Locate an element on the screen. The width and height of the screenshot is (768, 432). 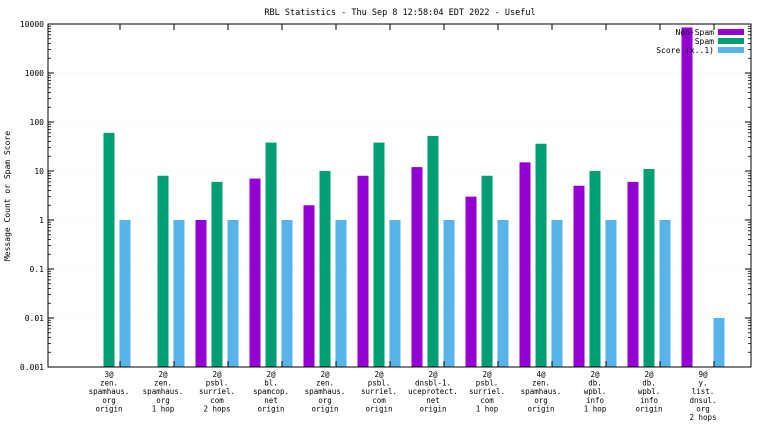
x-category-label: 2@ psbl. surriel. com 2 hops is located at coordinates (217, 391).